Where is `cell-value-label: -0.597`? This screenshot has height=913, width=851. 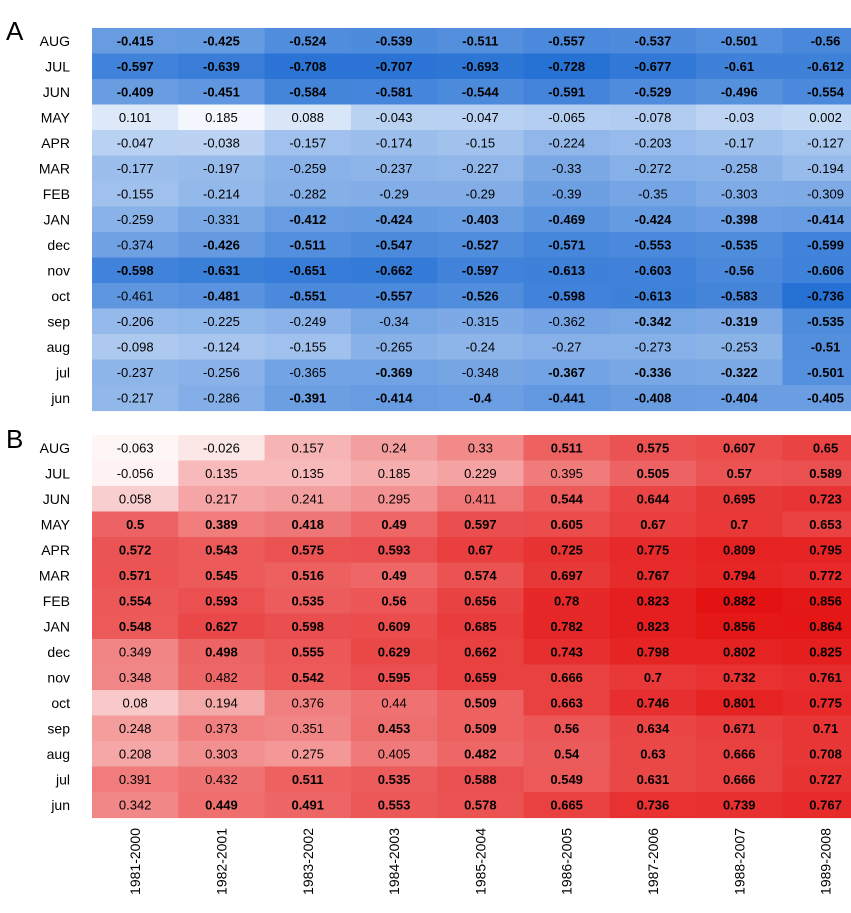 cell-value-label: -0.597 is located at coordinates (480, 270).